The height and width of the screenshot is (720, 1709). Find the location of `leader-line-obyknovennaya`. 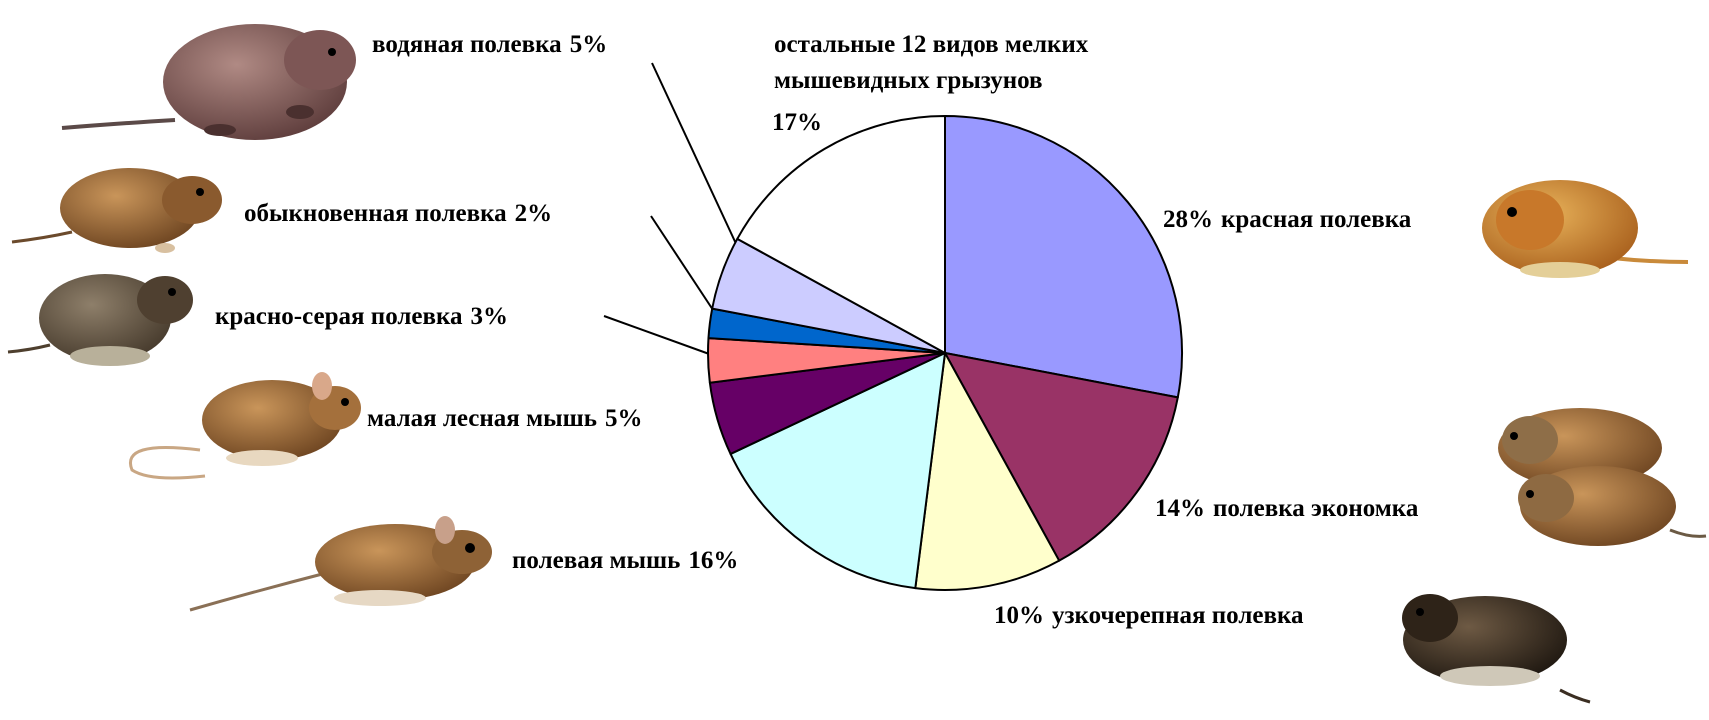

leader-line-obyknovennaya is located at coordinates (683, 264).